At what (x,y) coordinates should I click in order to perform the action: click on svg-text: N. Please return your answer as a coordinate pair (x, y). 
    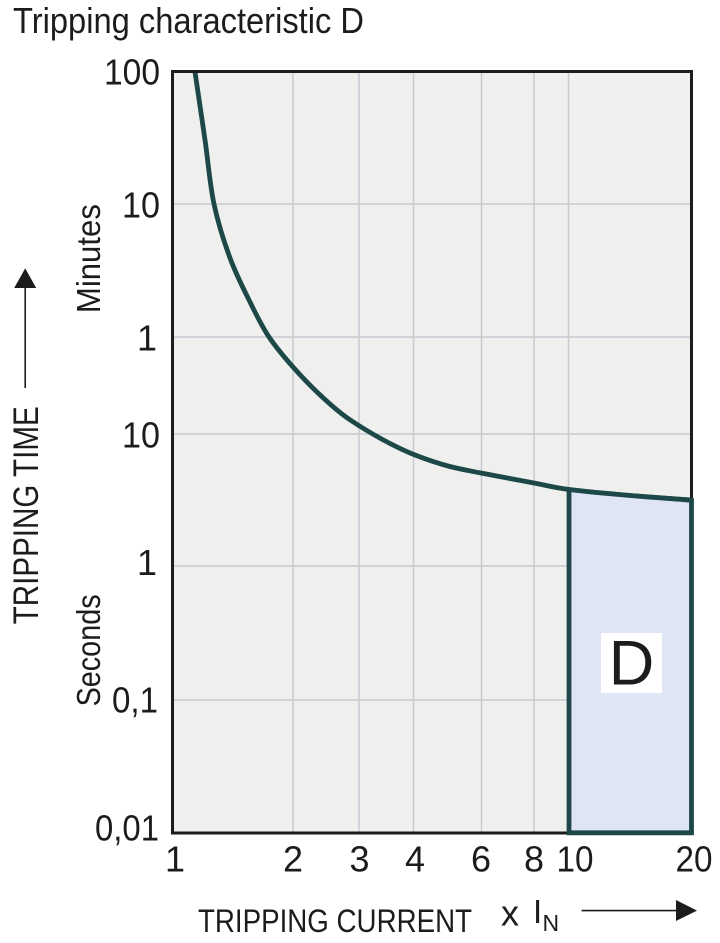
    Looking at the image, I should click on (551, 923).